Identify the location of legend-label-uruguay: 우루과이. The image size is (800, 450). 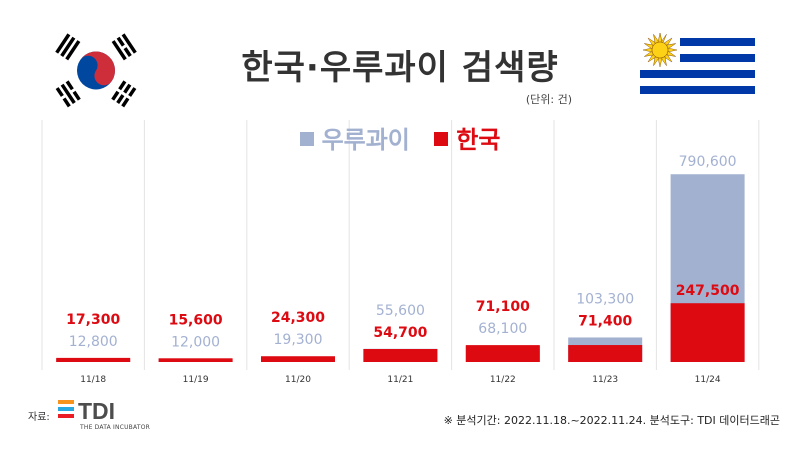
(365, 140).